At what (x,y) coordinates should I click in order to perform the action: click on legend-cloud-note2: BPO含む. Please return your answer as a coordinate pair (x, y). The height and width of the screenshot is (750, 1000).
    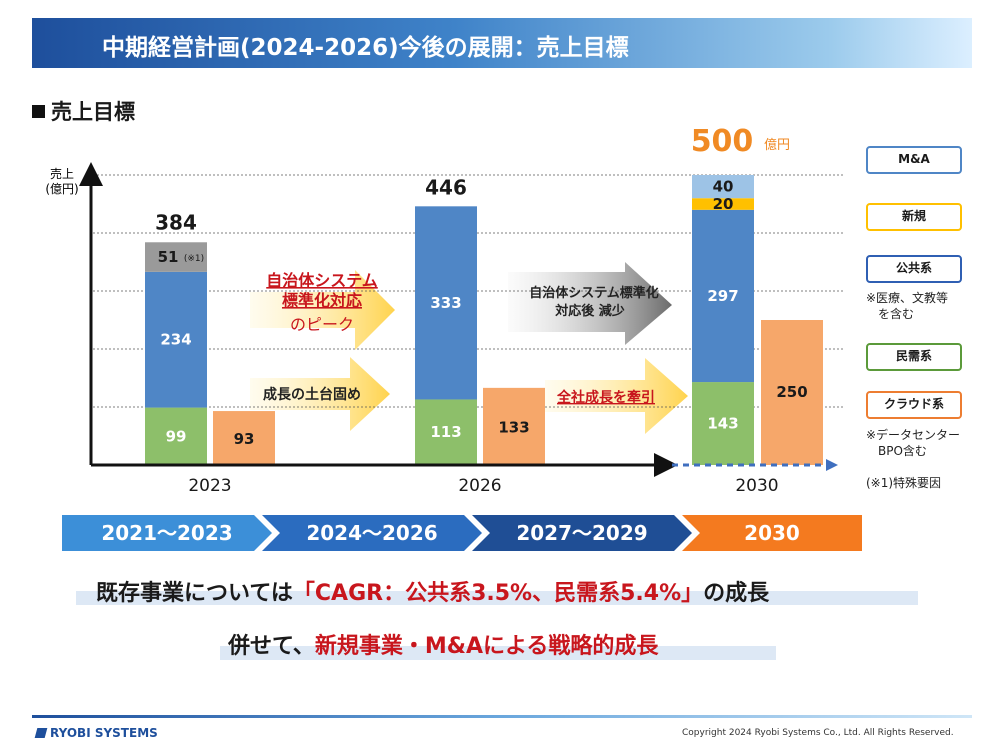
    Looking at the image, I should click on (902, 451).